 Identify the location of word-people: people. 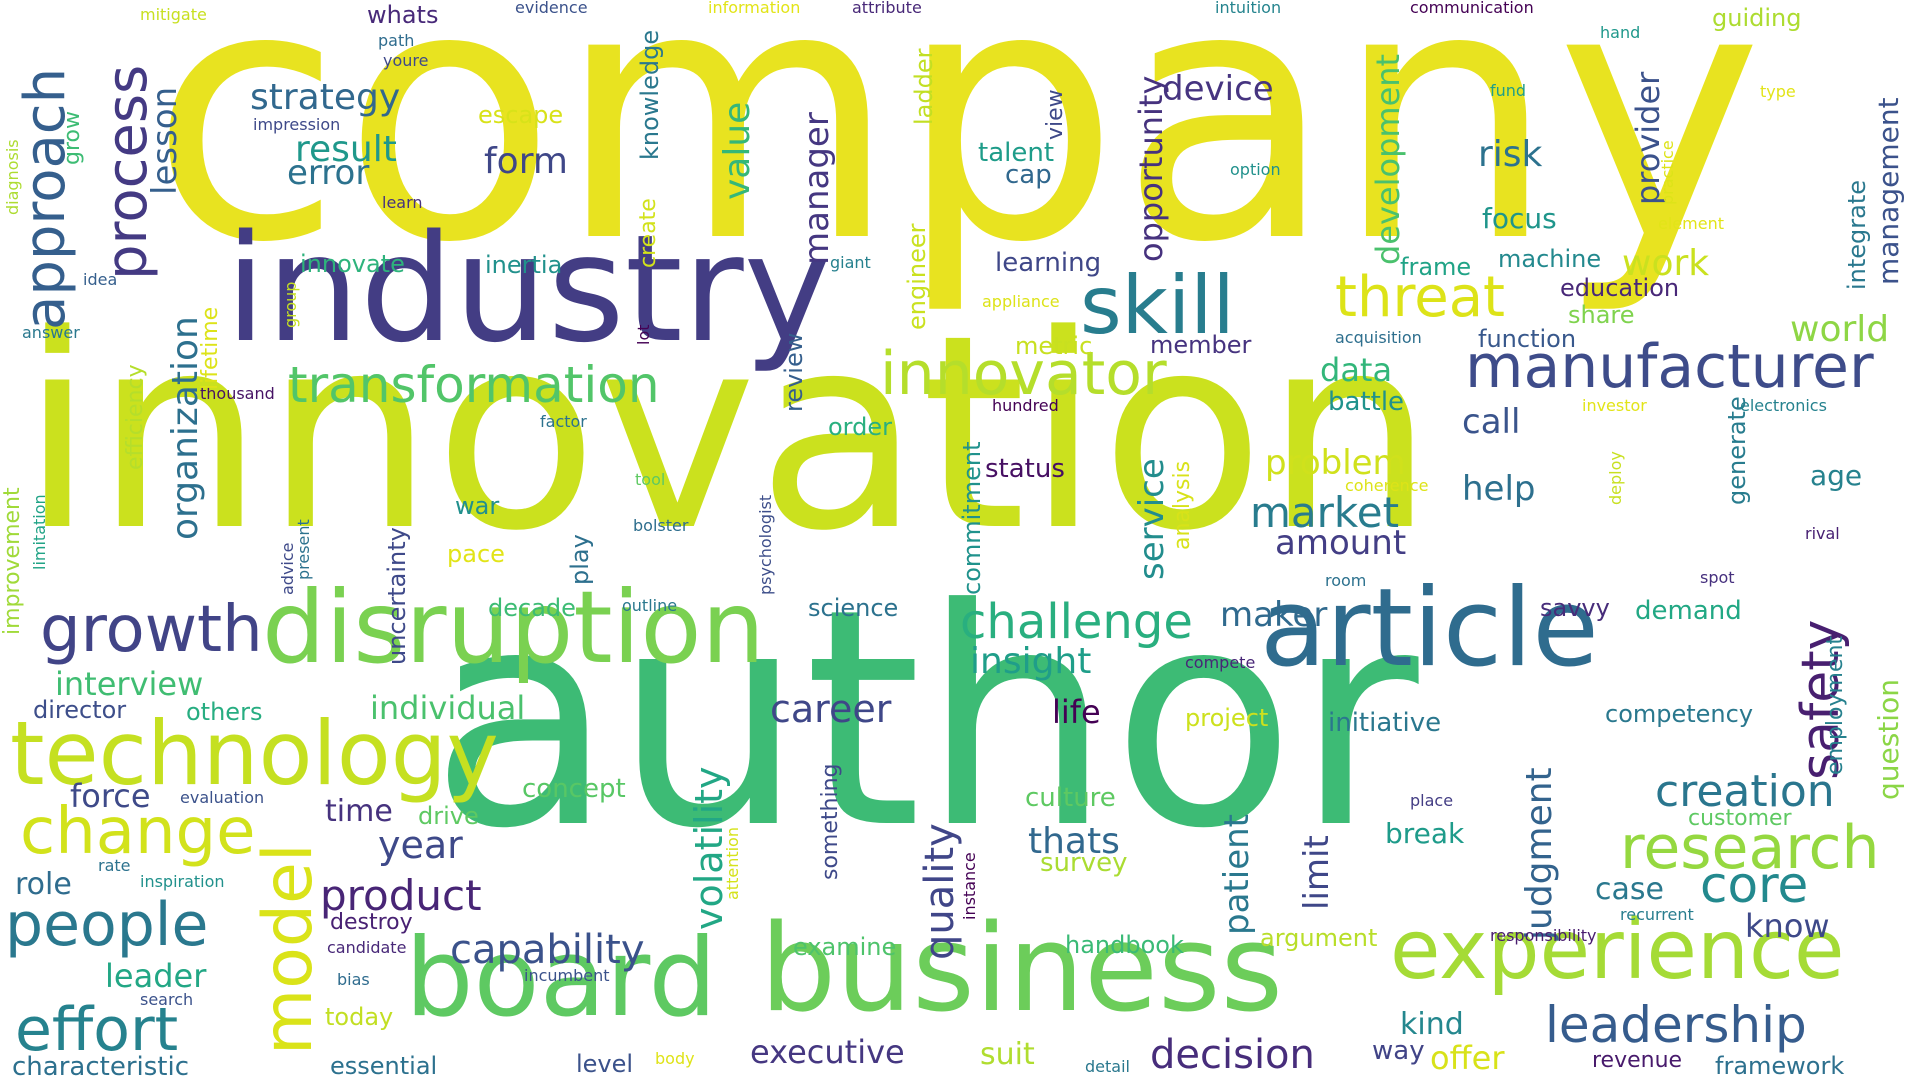
(107, 925).